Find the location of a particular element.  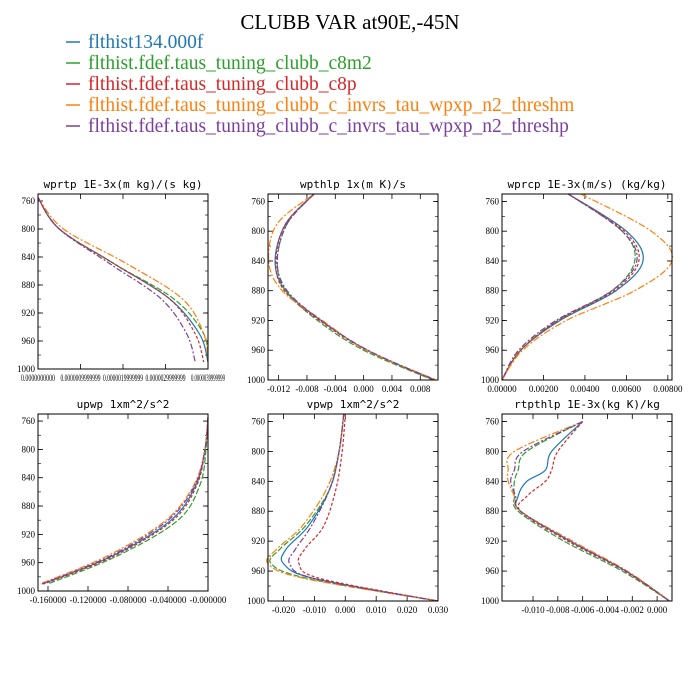

x-tick-label: 0.008 is located at coordinates (420, 389).